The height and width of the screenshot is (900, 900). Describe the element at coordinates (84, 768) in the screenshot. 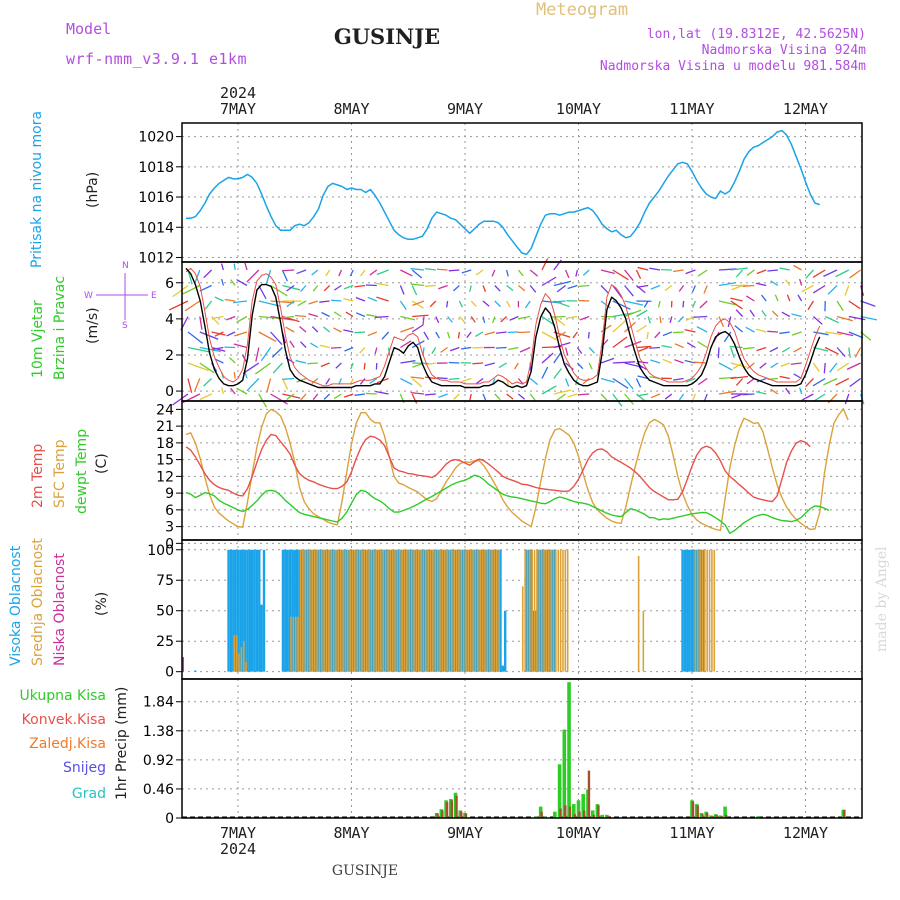

I see `snow-legend: Snijeg` at that location.